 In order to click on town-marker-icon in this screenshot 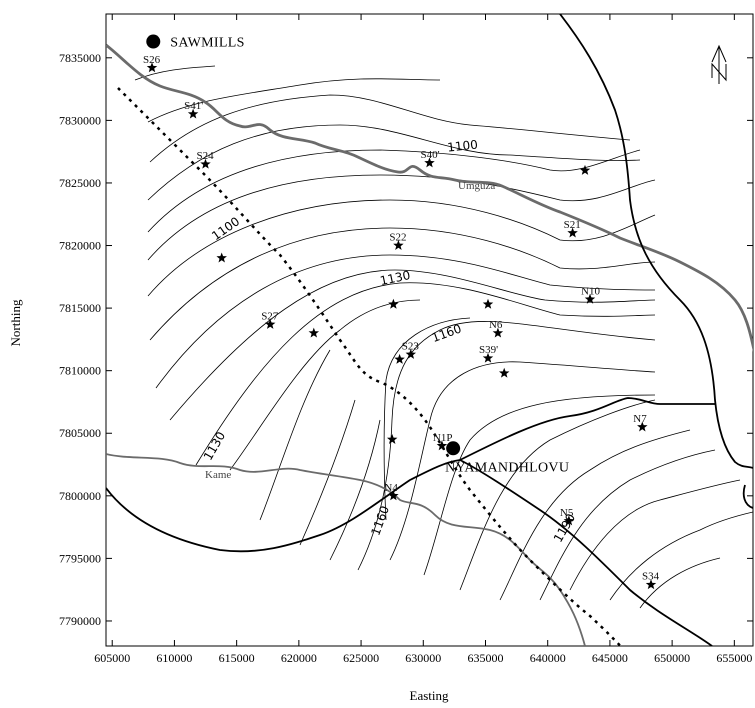, I will do `click(453, 448)`.